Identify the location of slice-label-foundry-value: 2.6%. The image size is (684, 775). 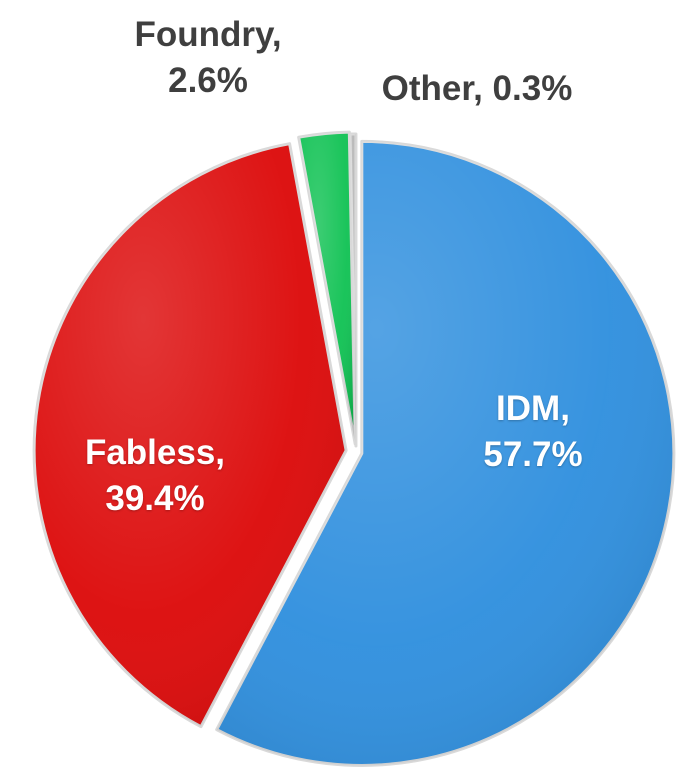
(208, 80).